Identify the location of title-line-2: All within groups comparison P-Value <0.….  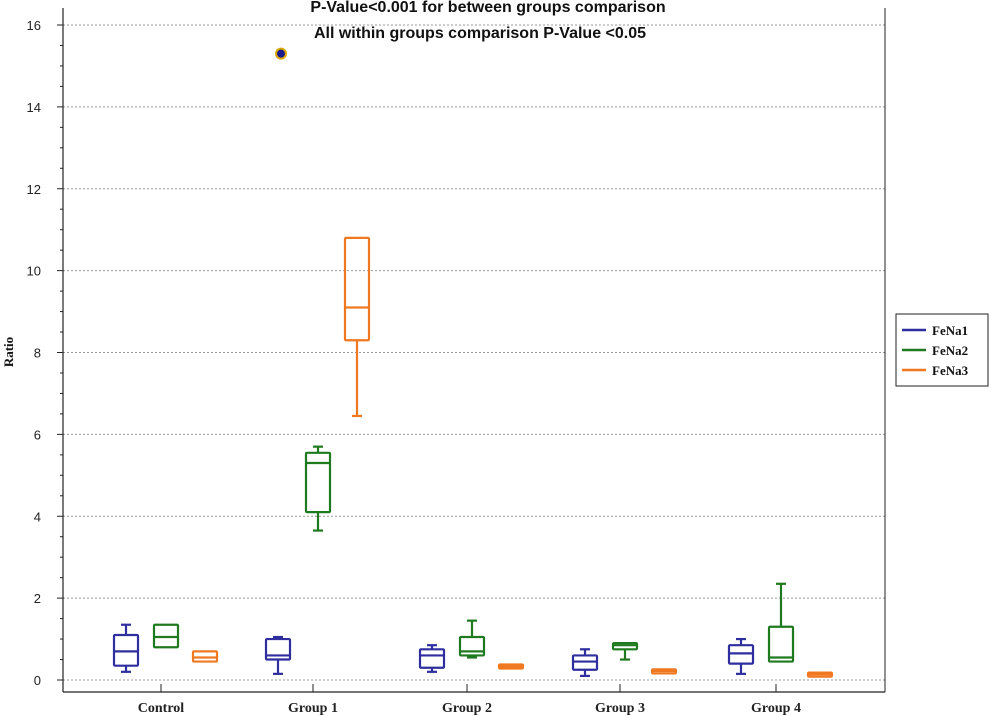
(480, 33).